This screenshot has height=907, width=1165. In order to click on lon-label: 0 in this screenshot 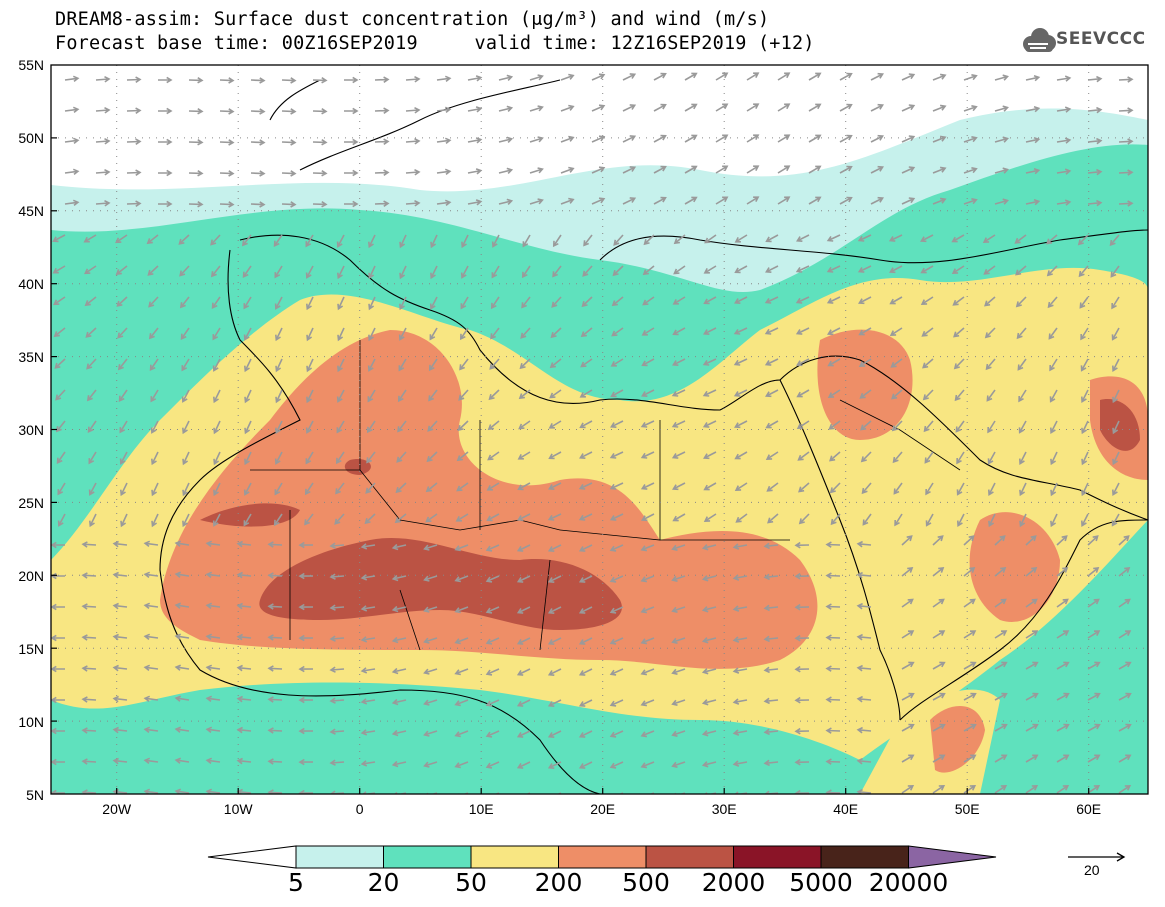, I will do `click(359, 809)`.